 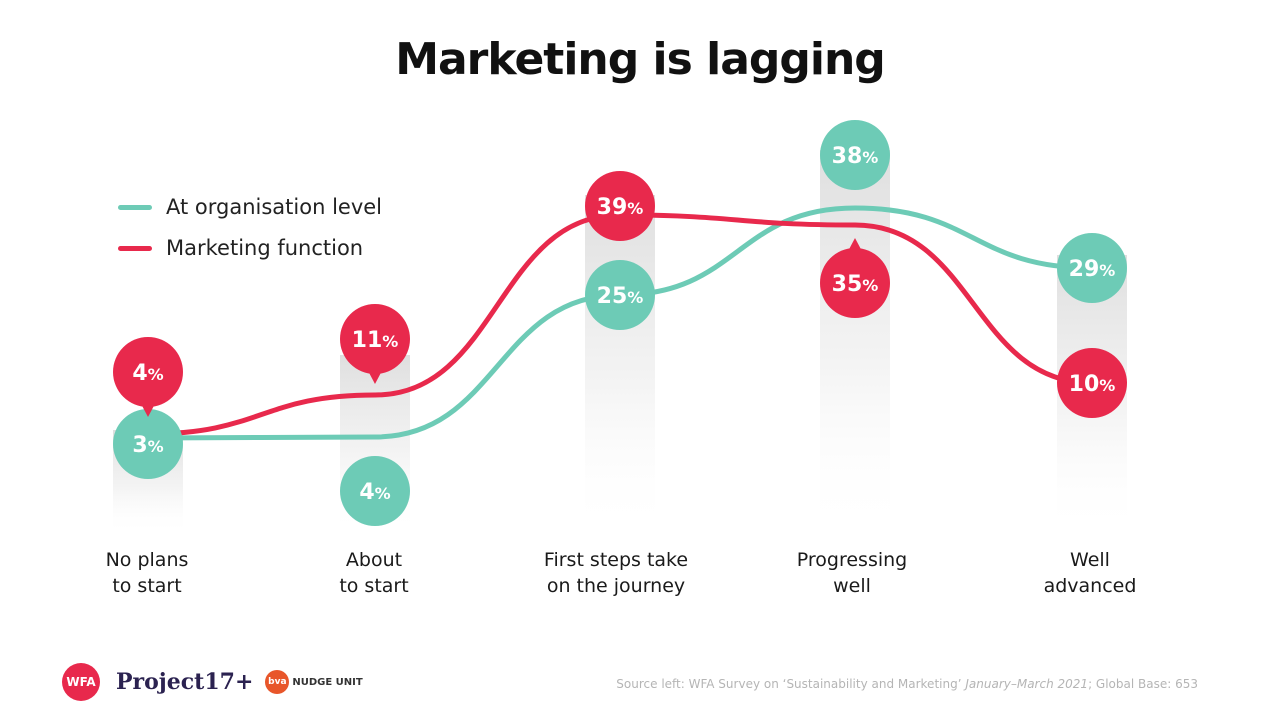 I want to click on legend-label-organisation: At organisation level, so click(x=274, y=207).